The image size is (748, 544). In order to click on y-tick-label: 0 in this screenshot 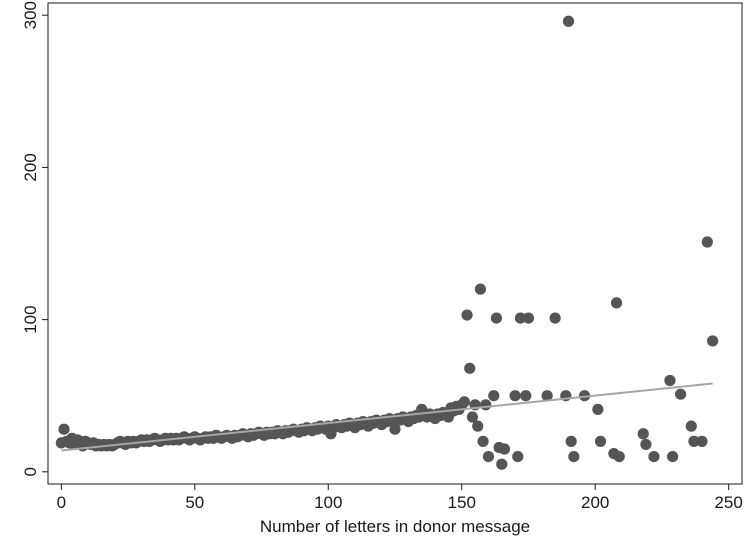, I will do `click(30, 471)`.